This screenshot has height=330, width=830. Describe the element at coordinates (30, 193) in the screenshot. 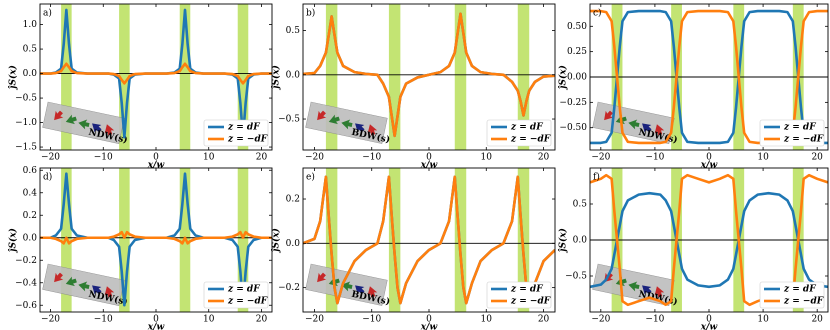

I see `y-tick-label: 0.4` at that location.